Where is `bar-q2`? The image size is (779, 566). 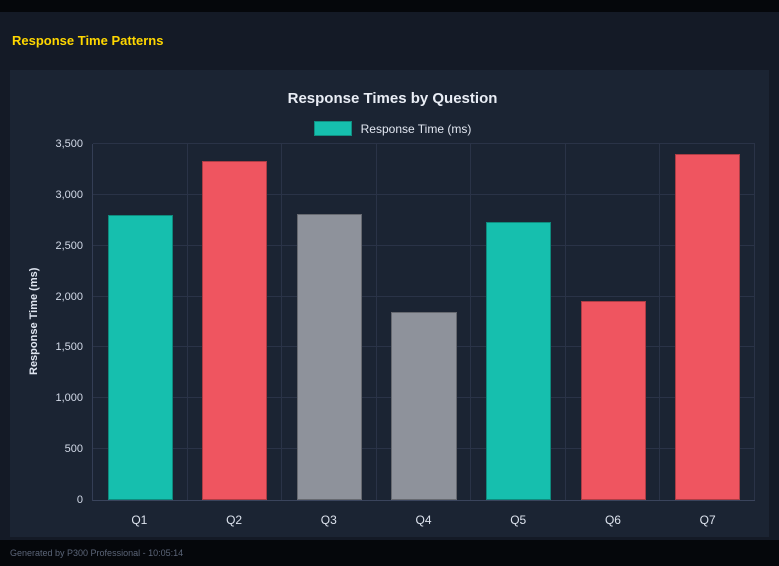 bar-q2 is located at coordinates (235, 330).